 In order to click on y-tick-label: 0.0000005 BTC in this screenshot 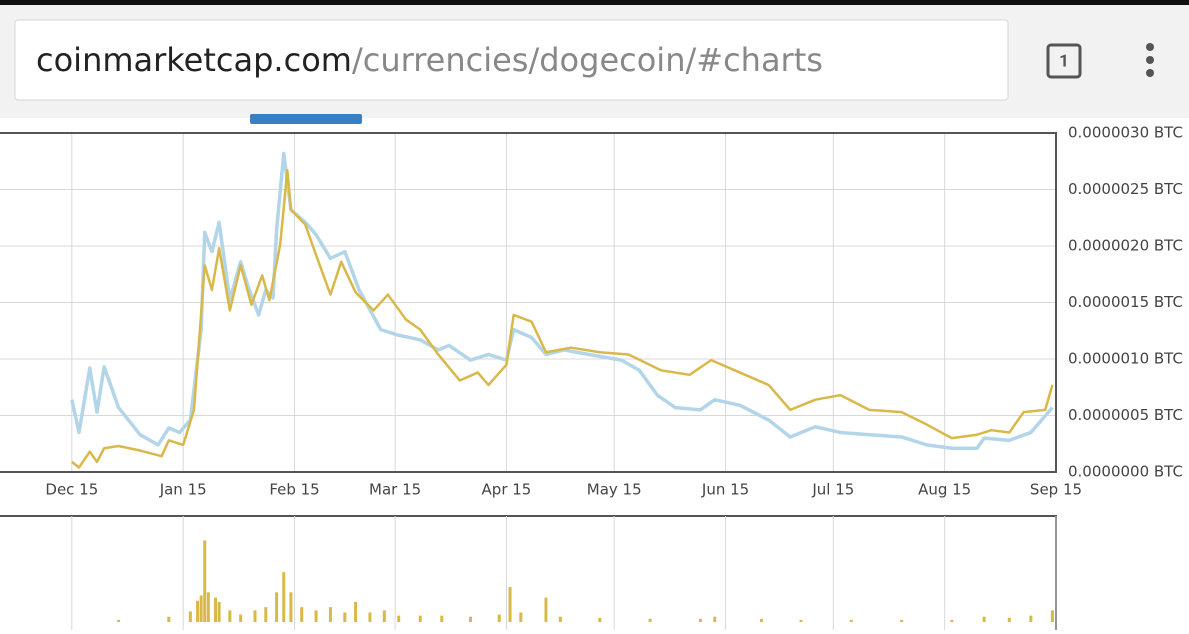, I will do `click(1125, 415)`.